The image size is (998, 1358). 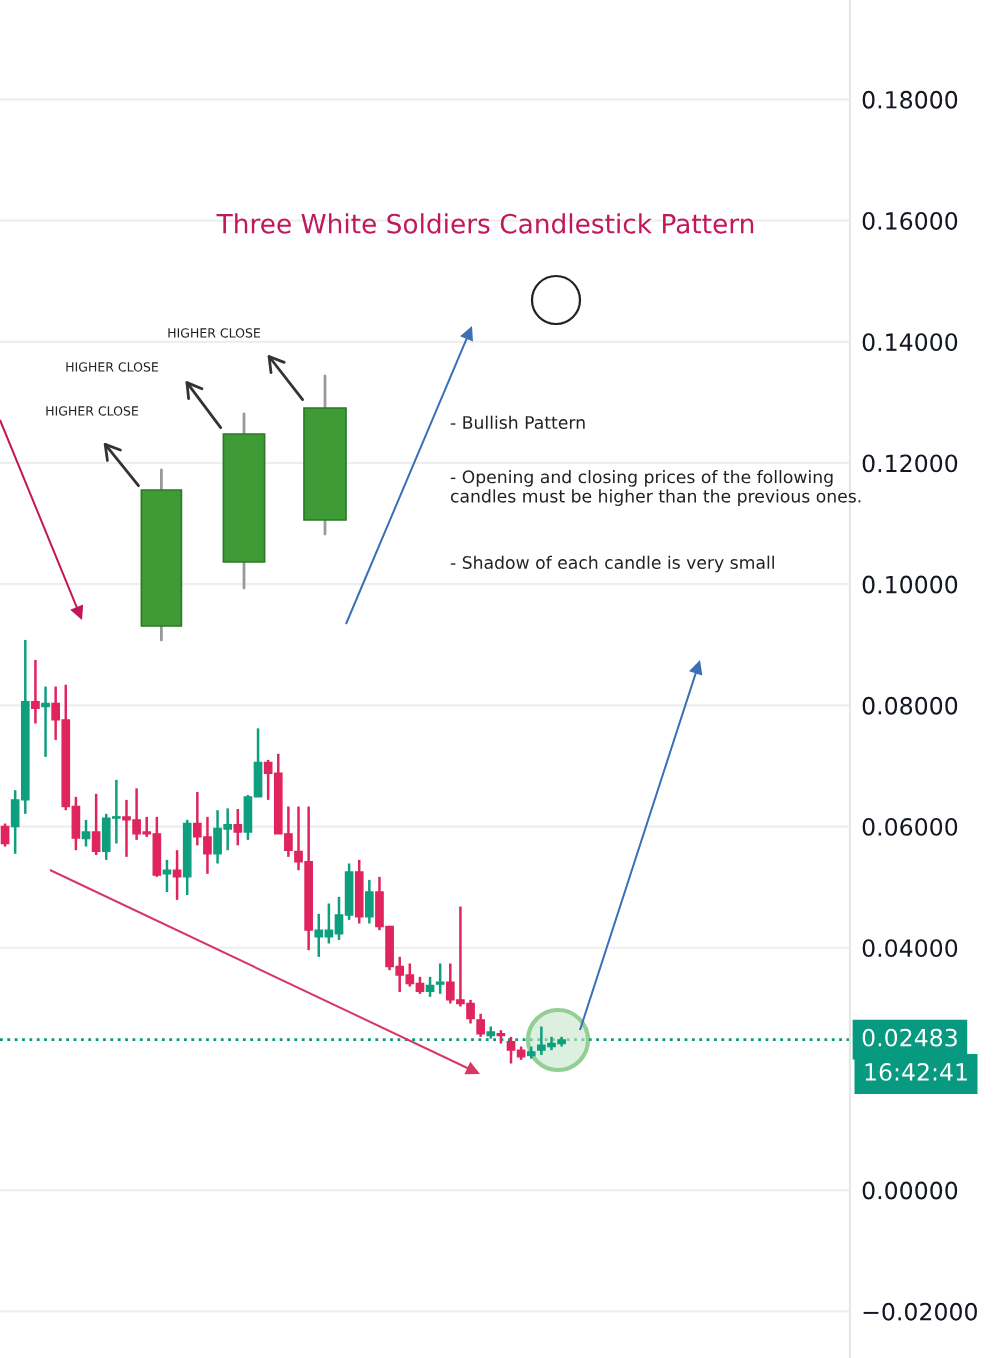 I want to click on text: Three White Soldiers Candlestick Pattern, so click(x=485, y=223).